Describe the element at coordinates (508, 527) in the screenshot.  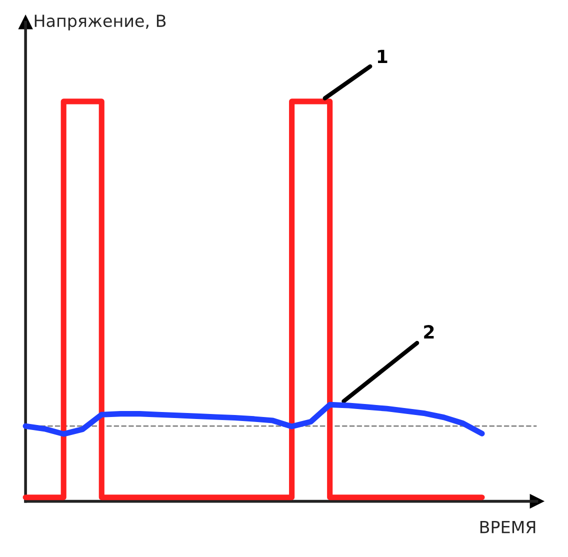
I see `x-axis-title: ВРЕМЯ` at that location.